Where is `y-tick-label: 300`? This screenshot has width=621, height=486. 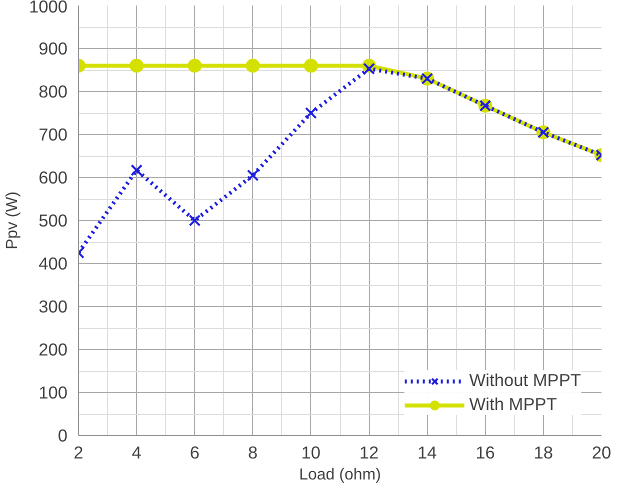
y-tick-label: 300 is located at coordinates (53, 306).